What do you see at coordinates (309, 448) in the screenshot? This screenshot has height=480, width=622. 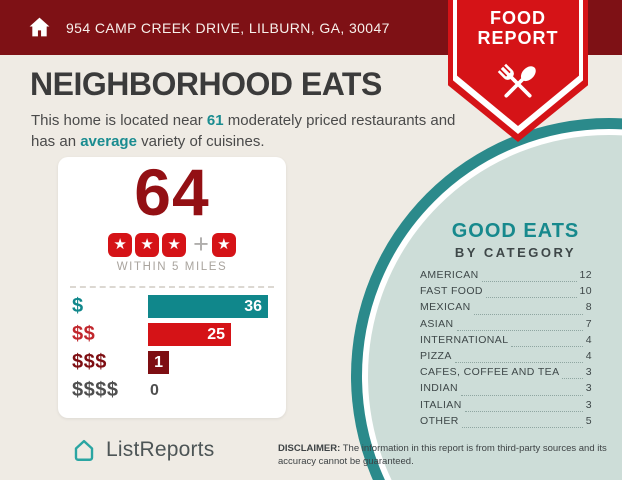 I see `disclaimer-label: DISCLAIMER:` at bounding box center [309, 448].